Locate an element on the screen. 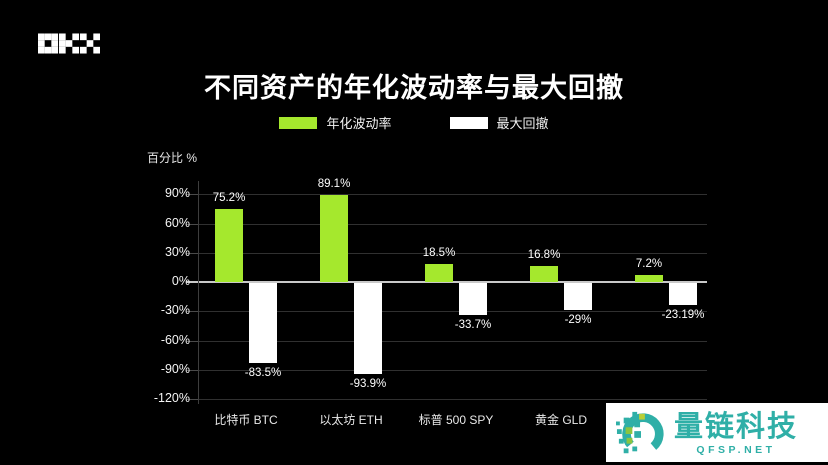 Image resolution: width=828 pixels, height=465 pixels. value-label-volatility-0: 75.2% is located at coordinates (229, 198).